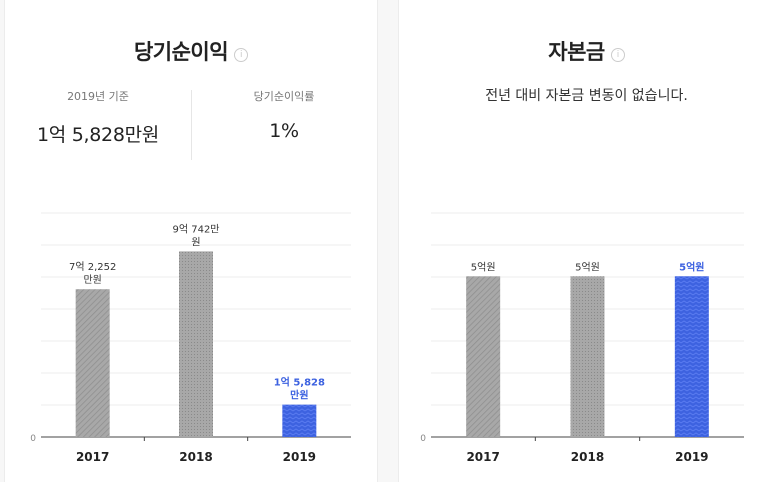 The image size is (773, 482). Describe the element at coordinates (98, 96) in the screenshot. I see `base-year-label: 2019년 기준` at that location.